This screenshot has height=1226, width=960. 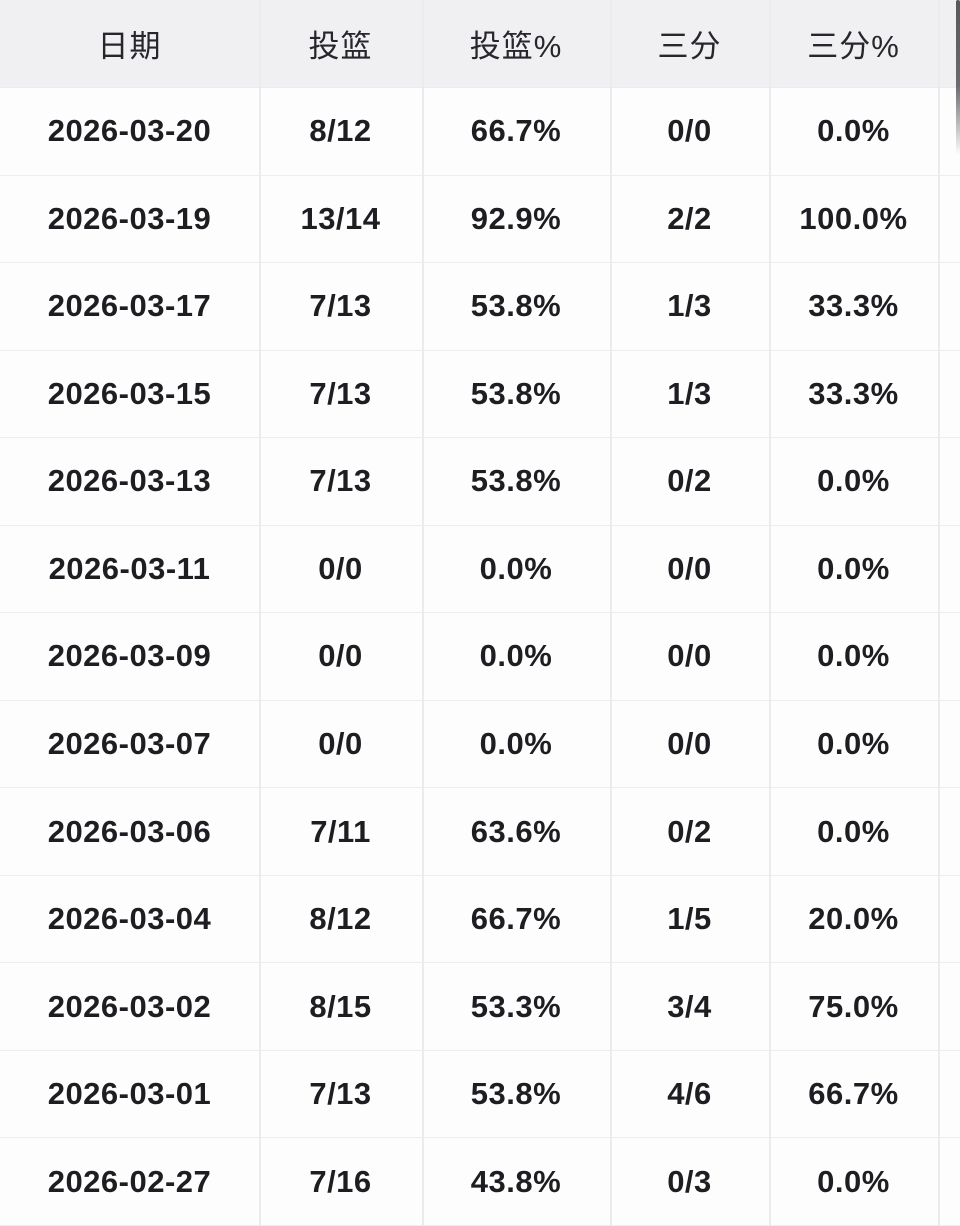 What do you see at coordinates (129, 1094) in the screenshot?
I see `cell-date: 2026-03-01` at bounding box center [129, 1094].